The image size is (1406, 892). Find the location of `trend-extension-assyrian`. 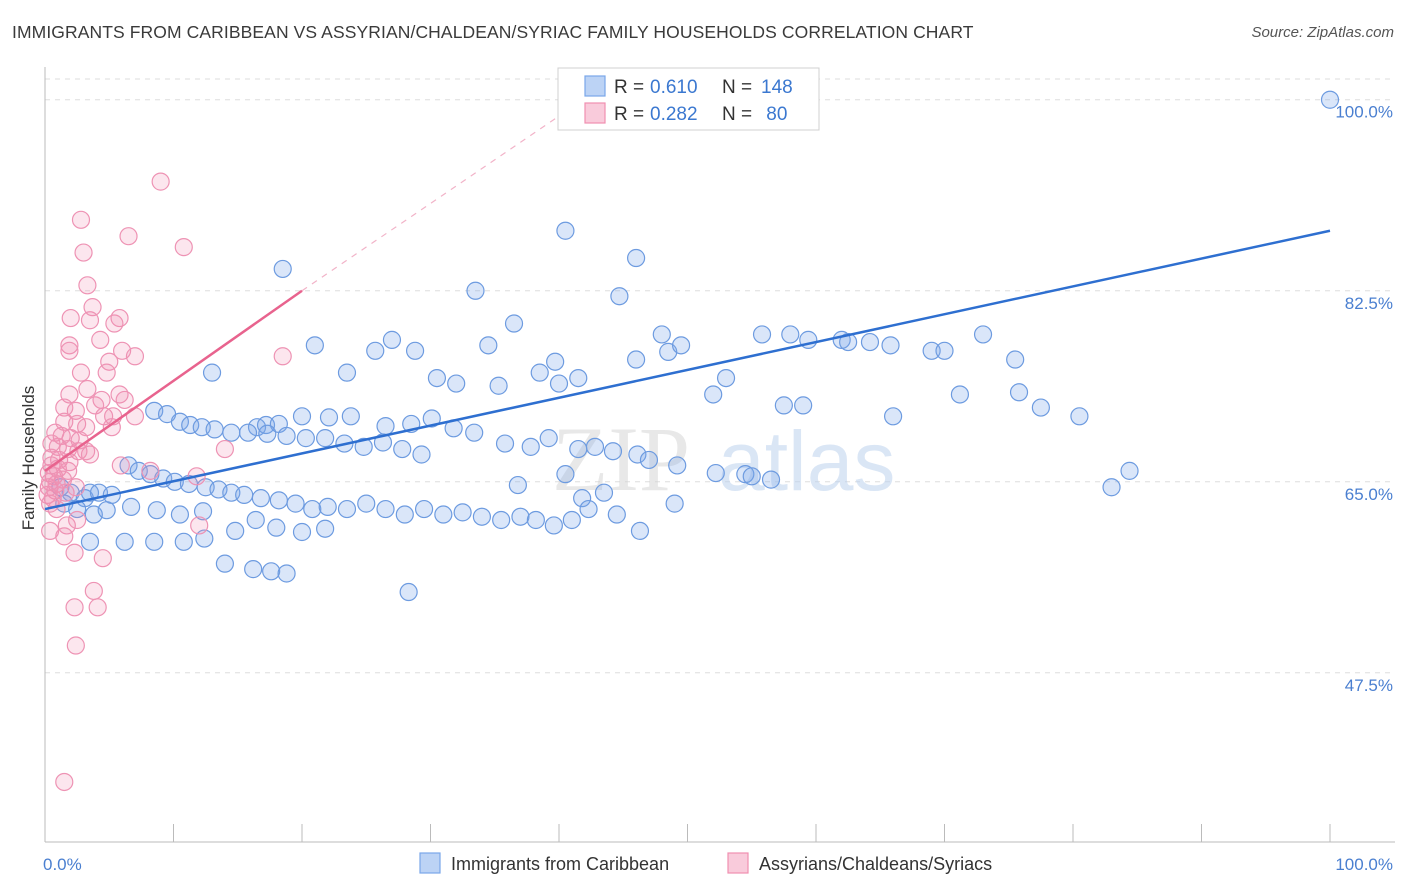

trend-extension-assyrian is located at coordinates (446, 192).